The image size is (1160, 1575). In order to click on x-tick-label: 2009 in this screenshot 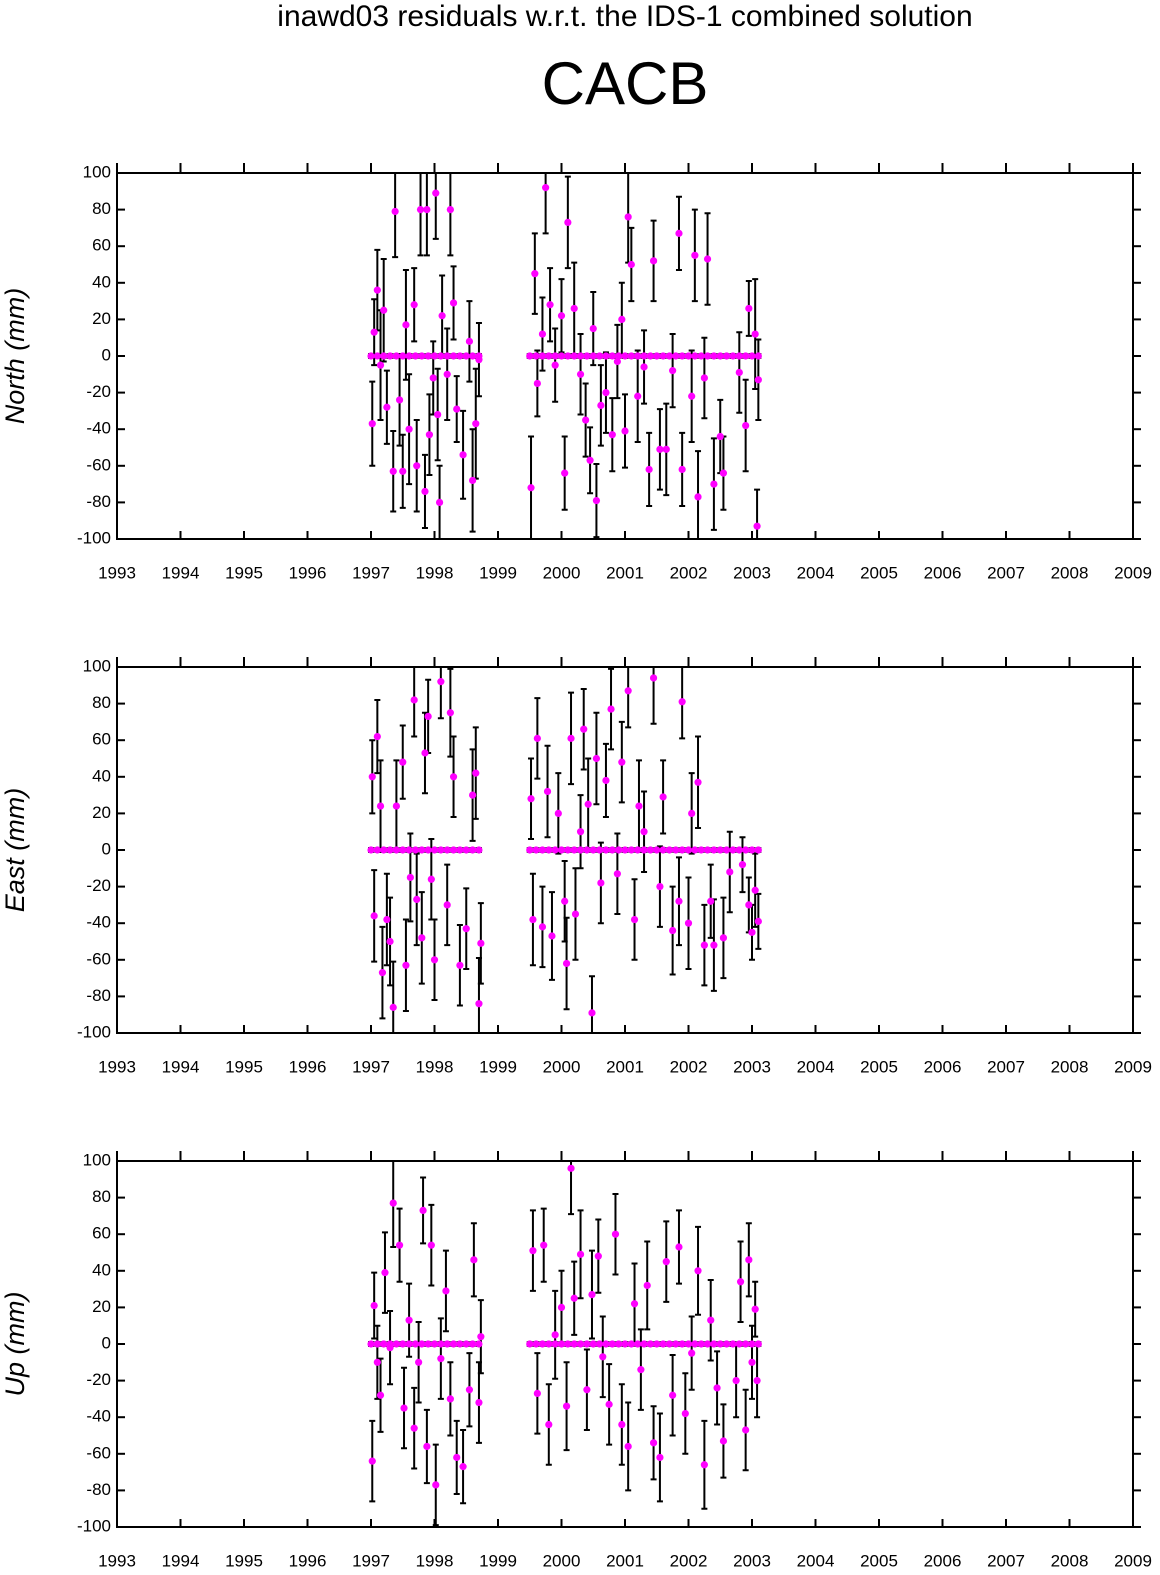, I will do `click(1133, 1066)`.